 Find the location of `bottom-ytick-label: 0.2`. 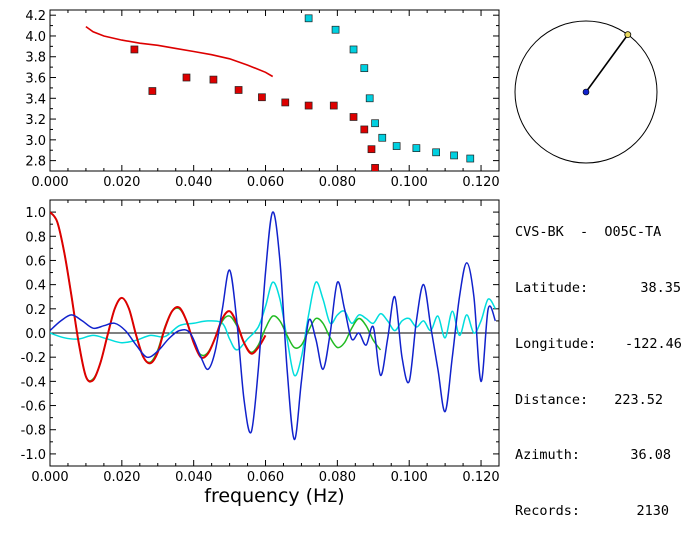

bottom-ytick-label: 0.2 is located at coordinates (35, 310).